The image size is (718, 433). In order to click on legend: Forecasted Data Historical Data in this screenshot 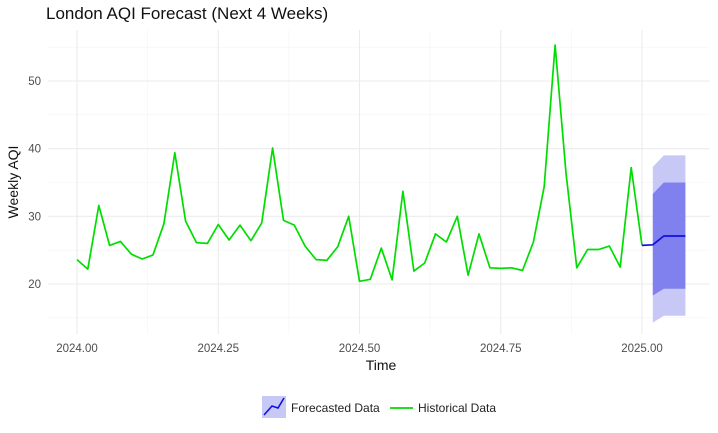, I will do `click(379, 407)`.